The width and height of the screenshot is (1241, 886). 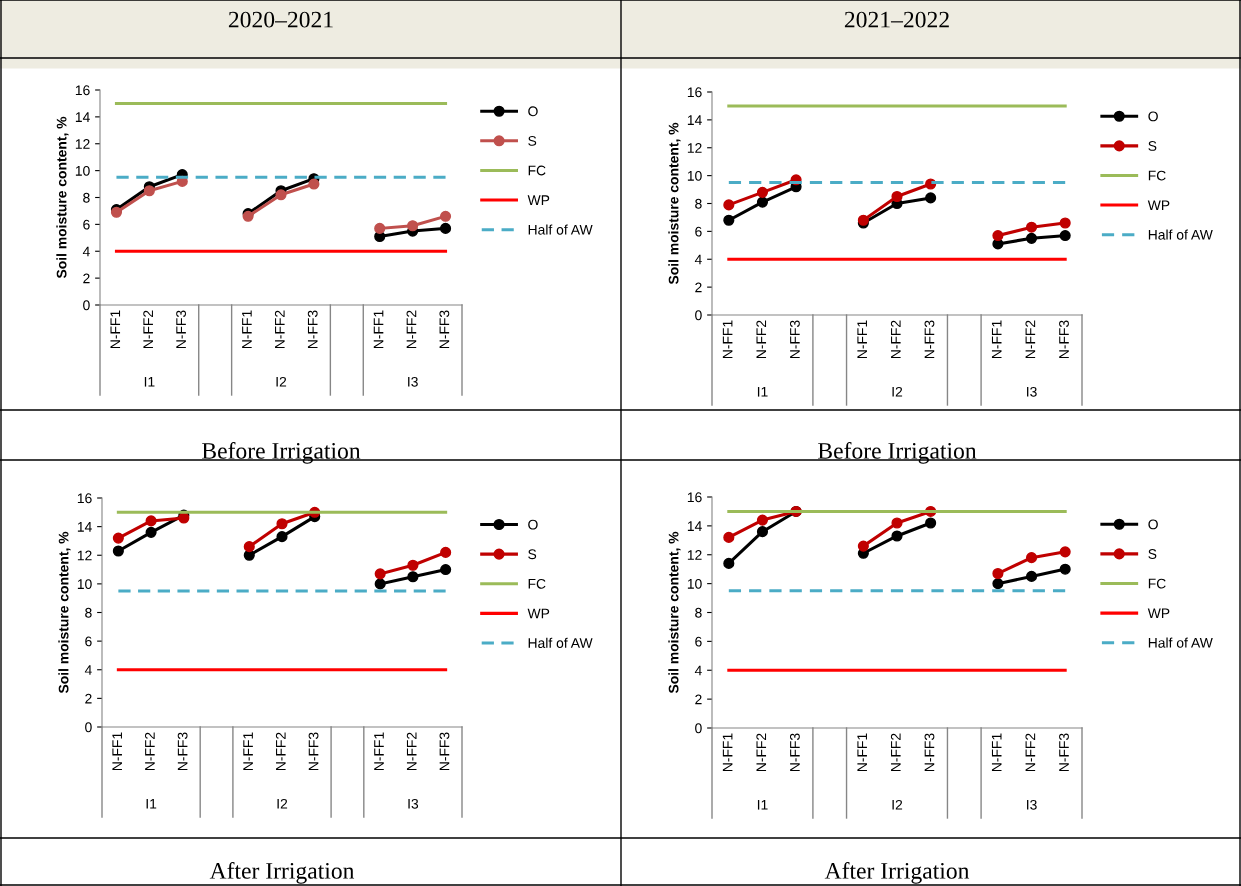 What do you see at coordinates (698, 612) in the screenshot?
I see `y-tick-label: 8` at bounding box center [698, 612].